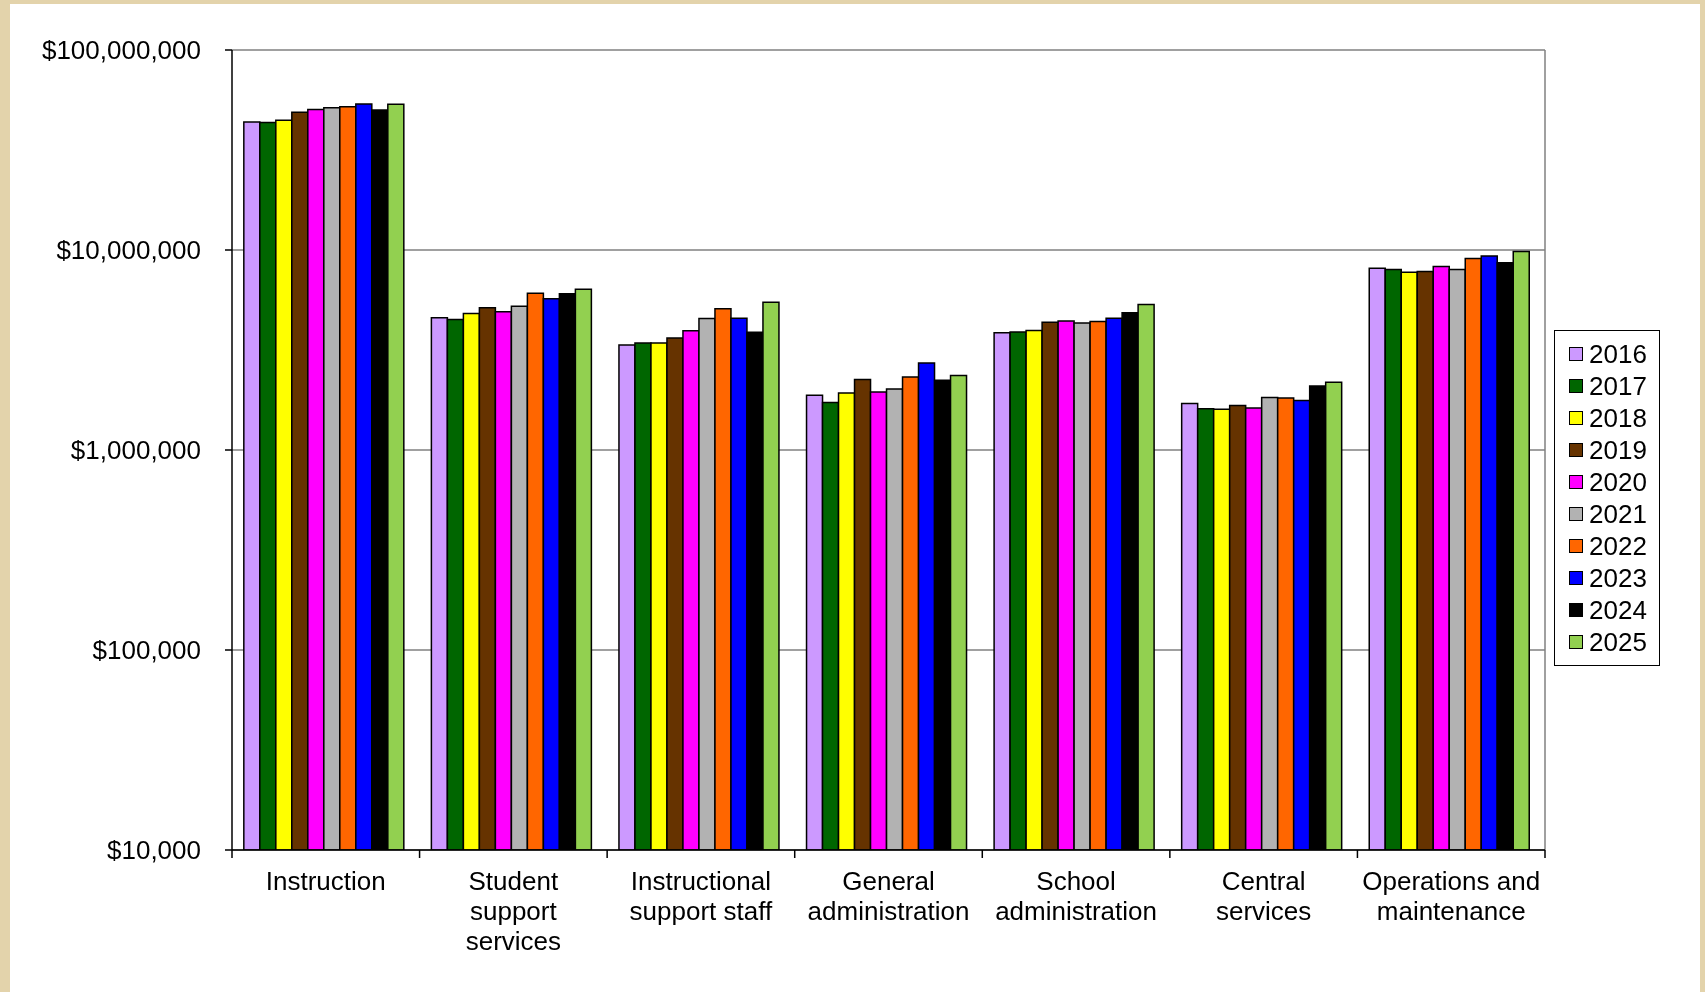 This screenshot has width=1705, height=992. I want to click on legend-label: 2018, so click(1618, 418).